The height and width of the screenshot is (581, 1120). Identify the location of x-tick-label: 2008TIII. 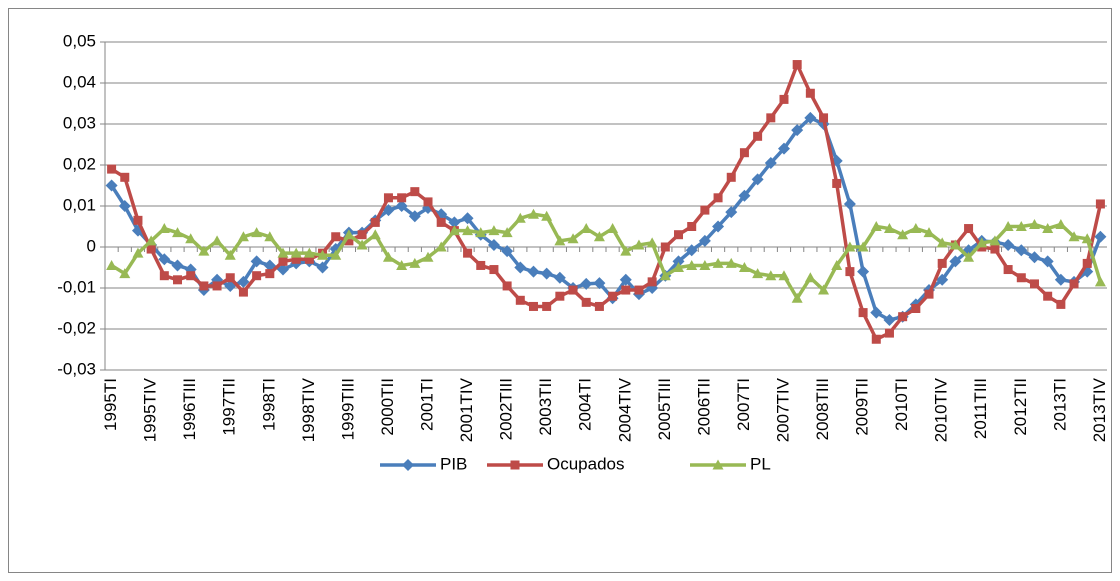
(822, 409).